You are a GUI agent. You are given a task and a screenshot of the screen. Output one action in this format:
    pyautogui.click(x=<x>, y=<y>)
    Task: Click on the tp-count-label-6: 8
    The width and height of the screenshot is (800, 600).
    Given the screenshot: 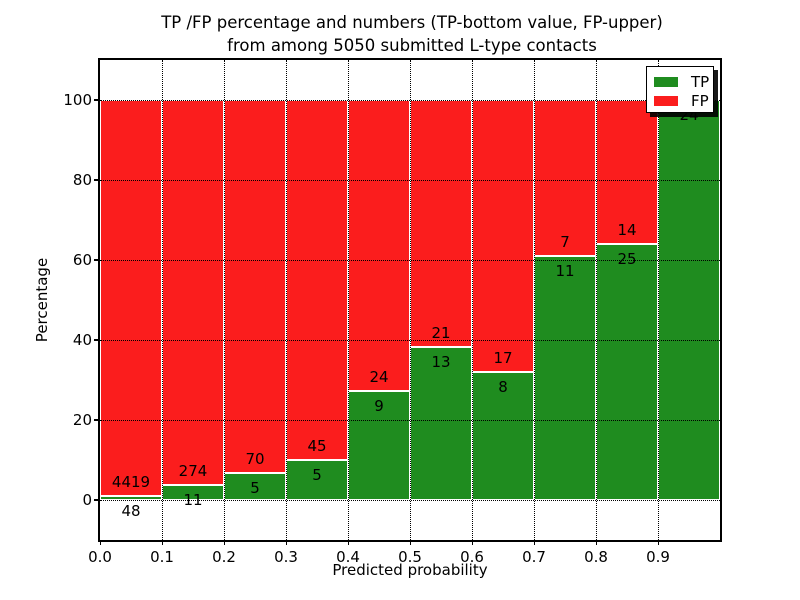 What is the action you would take?
    pyautogui.click(x=503, y=387)
    